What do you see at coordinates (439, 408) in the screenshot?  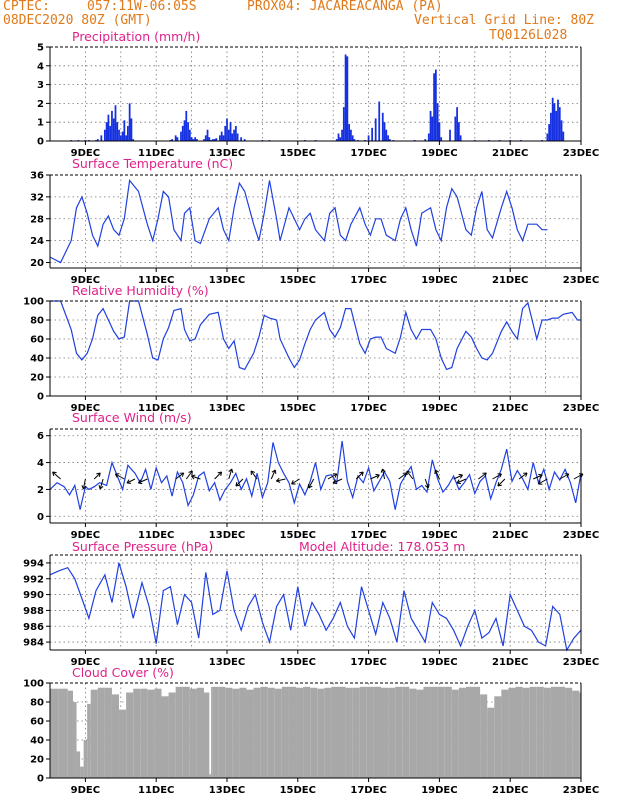 I see `x-tick-label: 19DEC` at bounding box center [439, 408].